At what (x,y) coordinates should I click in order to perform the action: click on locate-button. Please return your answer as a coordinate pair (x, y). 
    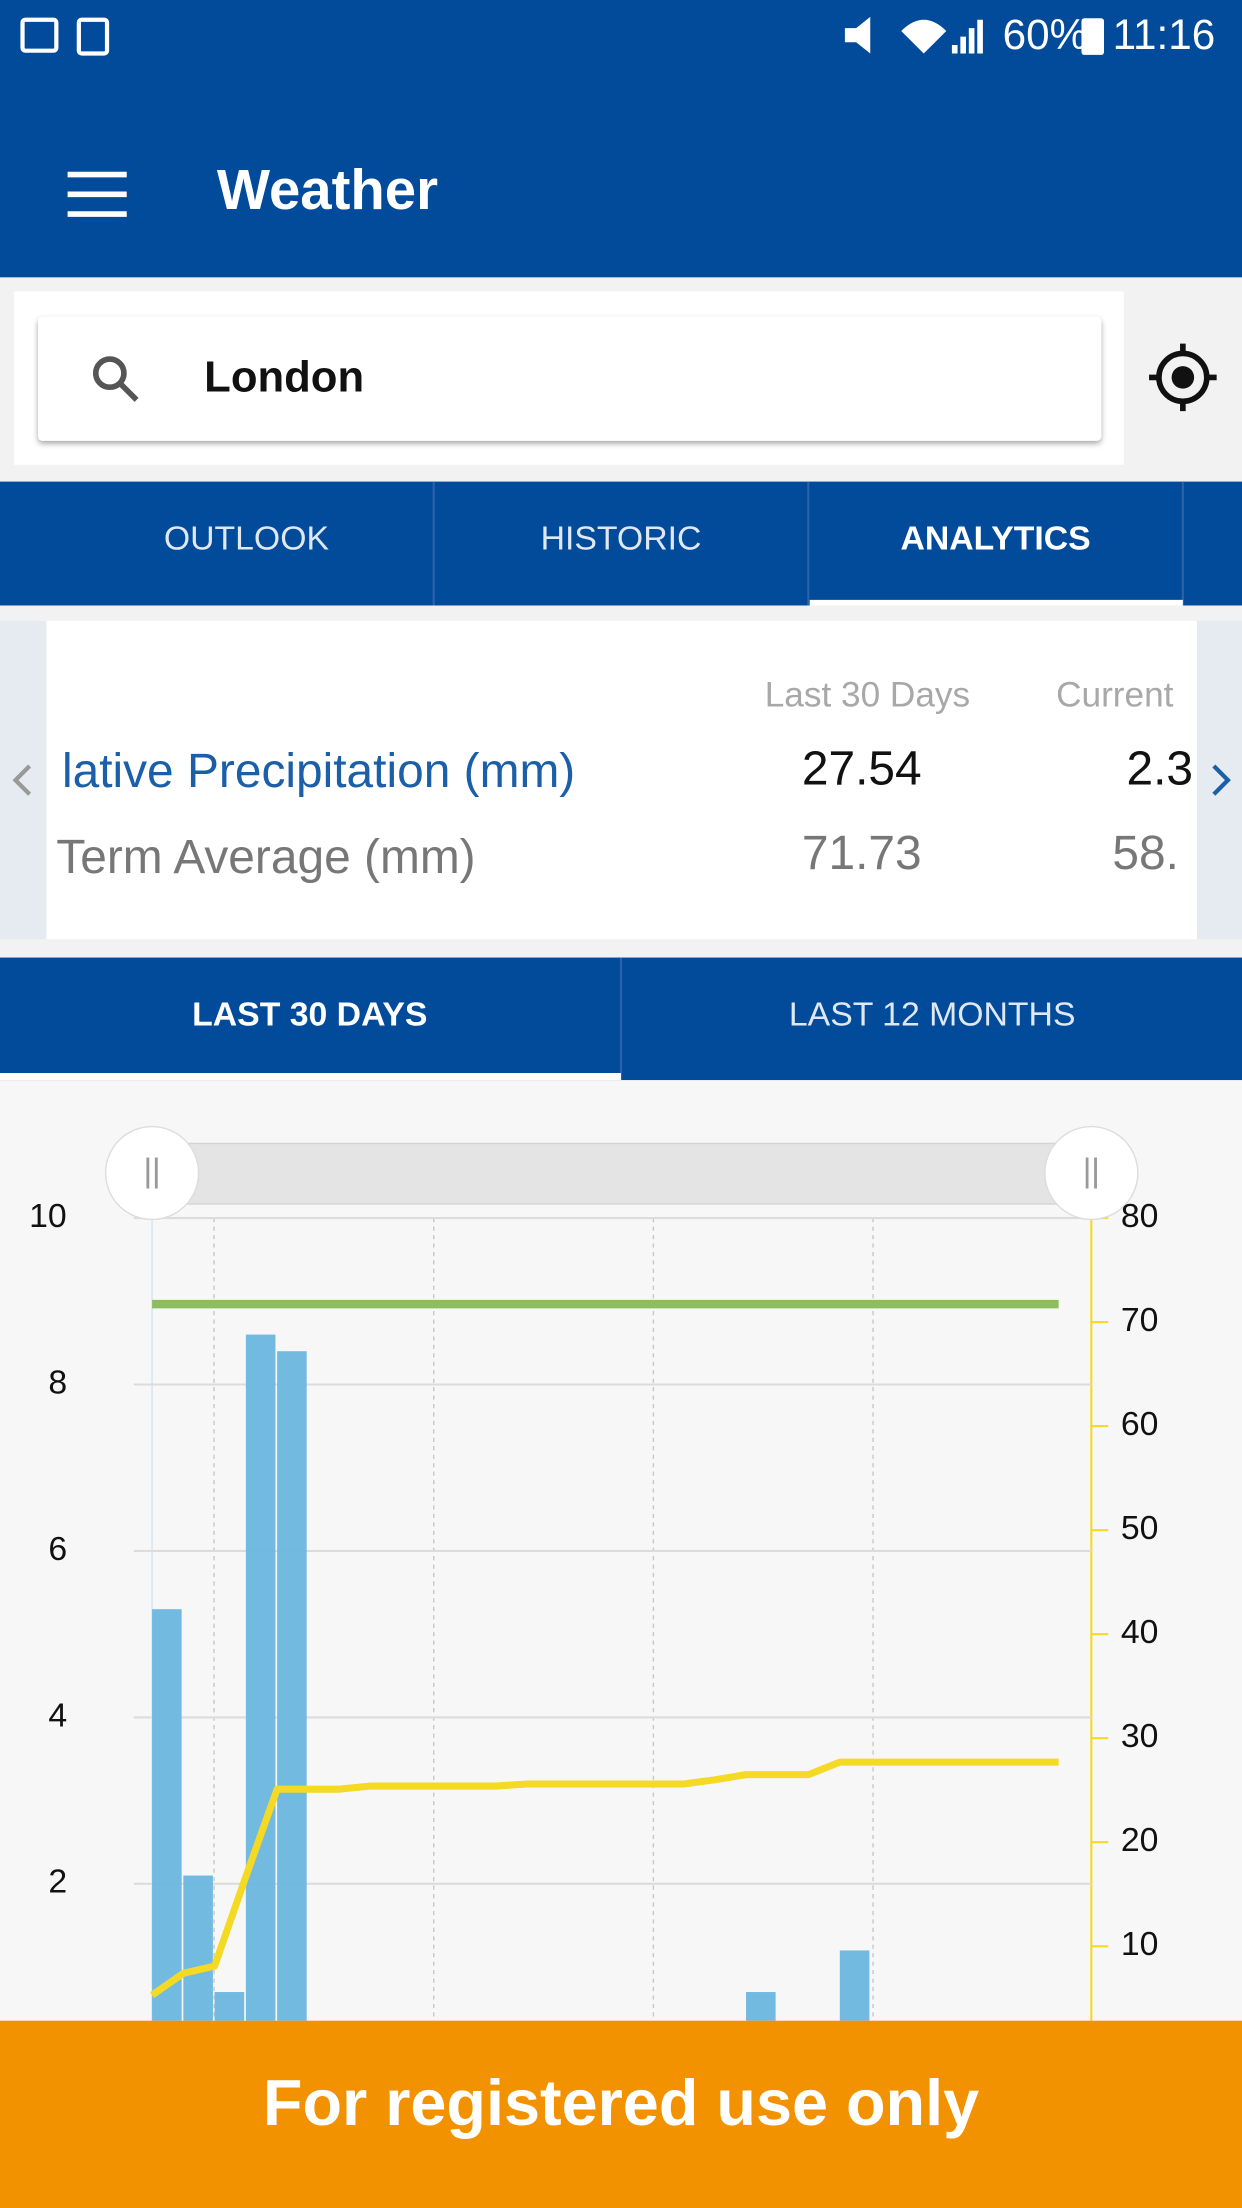
    Looking at the image, I should click on (1183, 377).